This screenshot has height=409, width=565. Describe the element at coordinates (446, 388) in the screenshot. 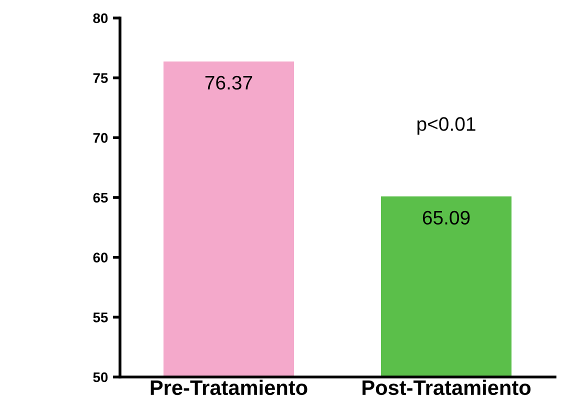

I see `x-tick-label: Post-Tratamiento` at that location.